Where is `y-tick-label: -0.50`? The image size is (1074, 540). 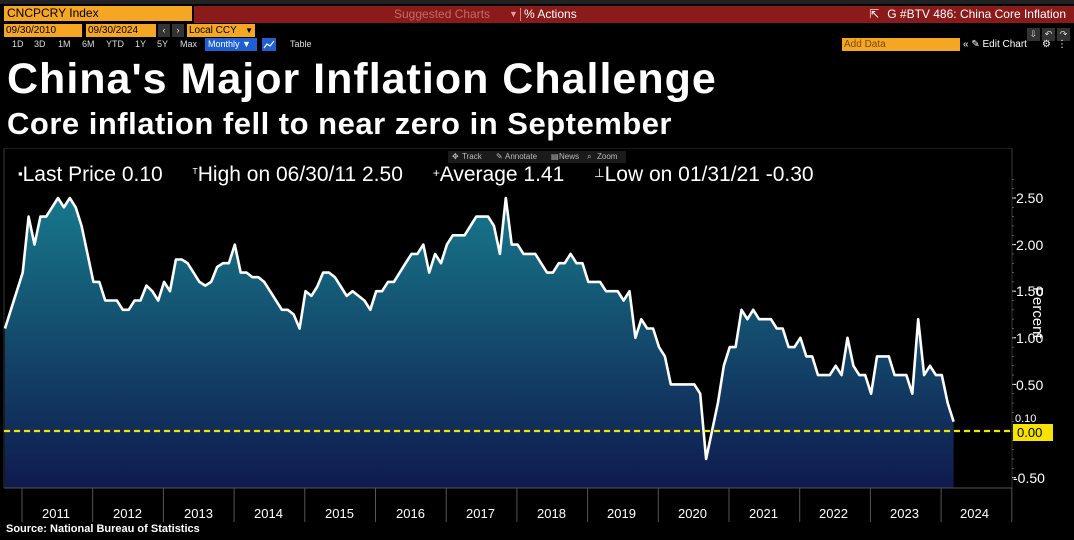 y-tick-label: -0.50 is located at coordinates (1029, 478).